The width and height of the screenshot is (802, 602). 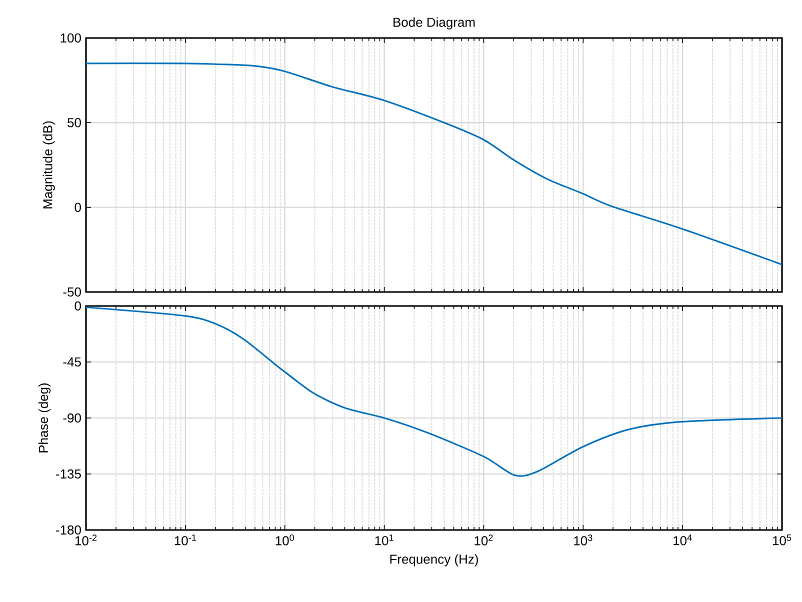 What do you see at coordinates (583, 540) in the screenshot?
I see `x-tick-label: 10$^{3}$` at bounding box center [583, 540].